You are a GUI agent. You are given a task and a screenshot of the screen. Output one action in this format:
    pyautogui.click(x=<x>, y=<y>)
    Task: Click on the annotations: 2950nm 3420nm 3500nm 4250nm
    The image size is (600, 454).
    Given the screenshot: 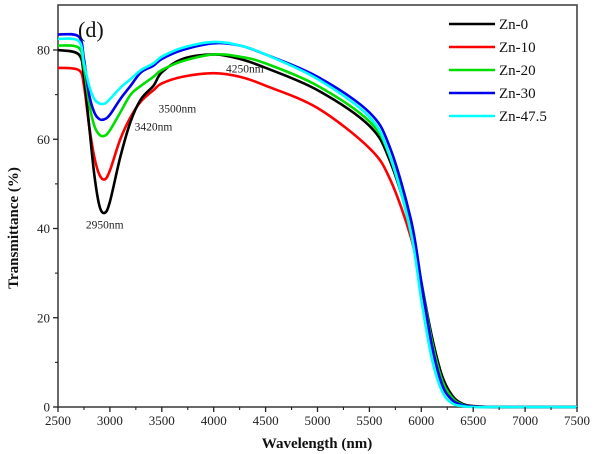 What is the action you would take?
    pyautogui.click(x=175, y=147)
    